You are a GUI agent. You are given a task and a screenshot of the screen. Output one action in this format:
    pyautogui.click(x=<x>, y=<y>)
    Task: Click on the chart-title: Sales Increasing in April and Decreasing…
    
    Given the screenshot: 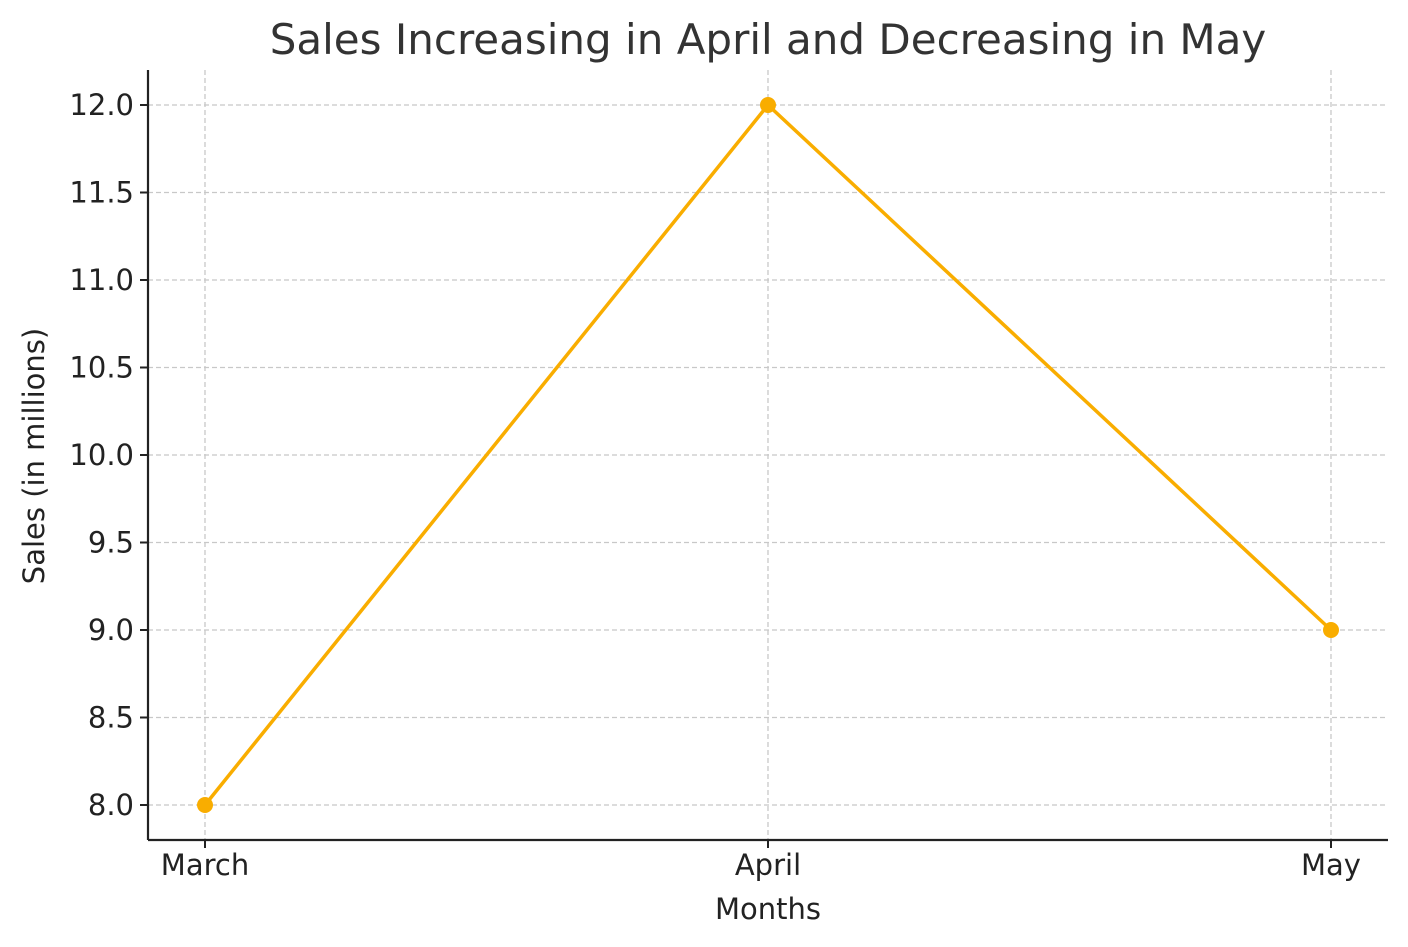 What is the action you would take?
    pyautogui.click(x=768, y=39)
    